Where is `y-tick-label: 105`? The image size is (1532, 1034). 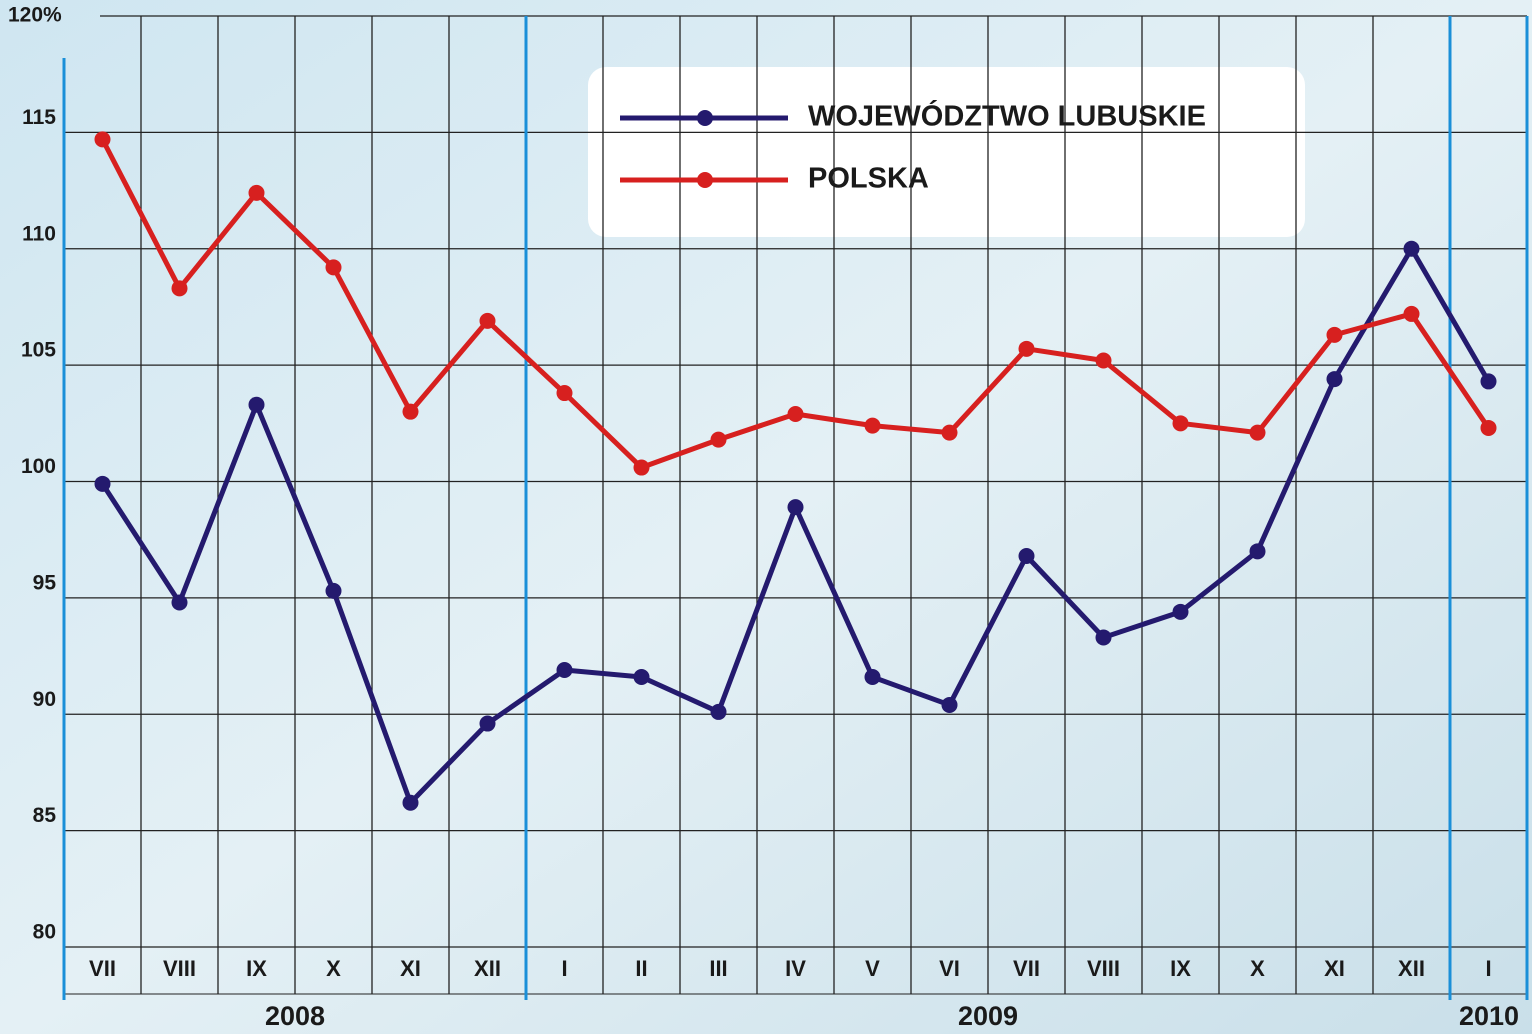
y-tick-label: 105 is located at coordinates (38, 350).